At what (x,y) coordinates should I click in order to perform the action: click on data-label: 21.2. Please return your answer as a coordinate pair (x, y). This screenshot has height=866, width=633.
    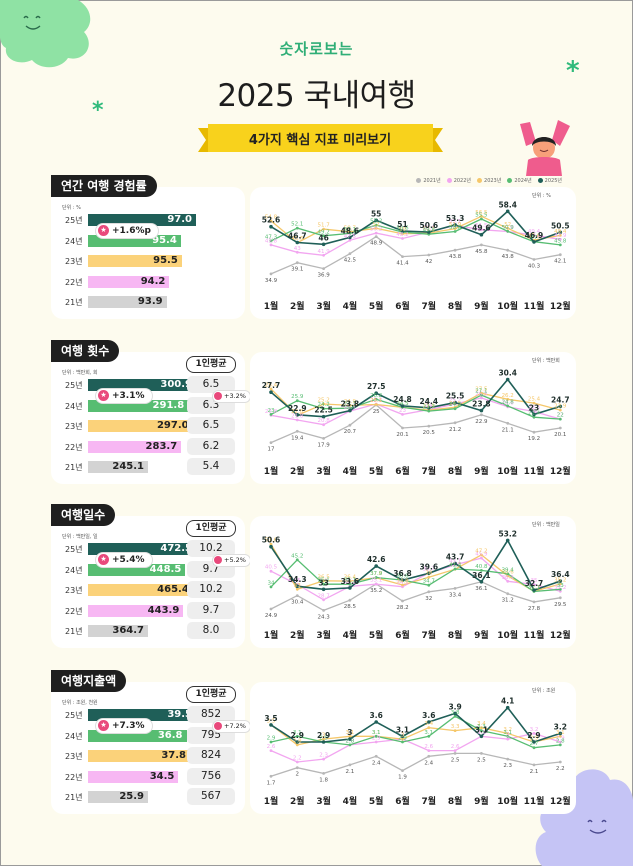
    Looking at the image, I should click on (455, 430).